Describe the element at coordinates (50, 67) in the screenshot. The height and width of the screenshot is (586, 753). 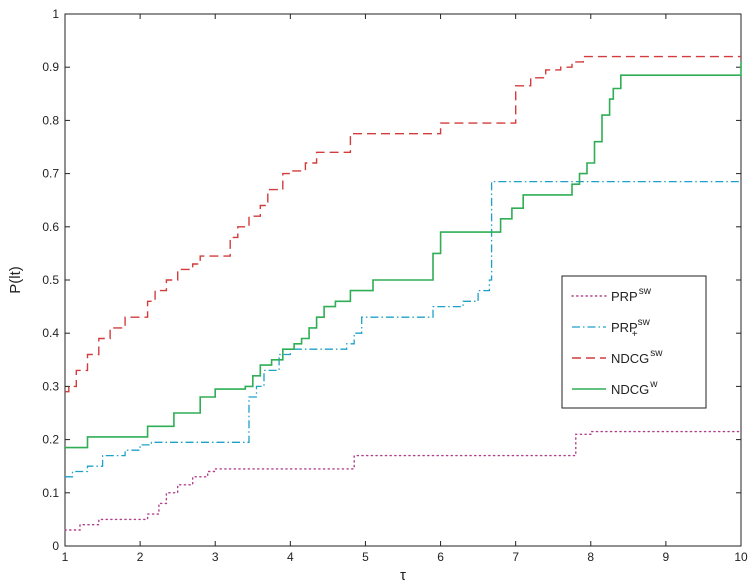
I see `y-tick-label: 0.9` at that location.